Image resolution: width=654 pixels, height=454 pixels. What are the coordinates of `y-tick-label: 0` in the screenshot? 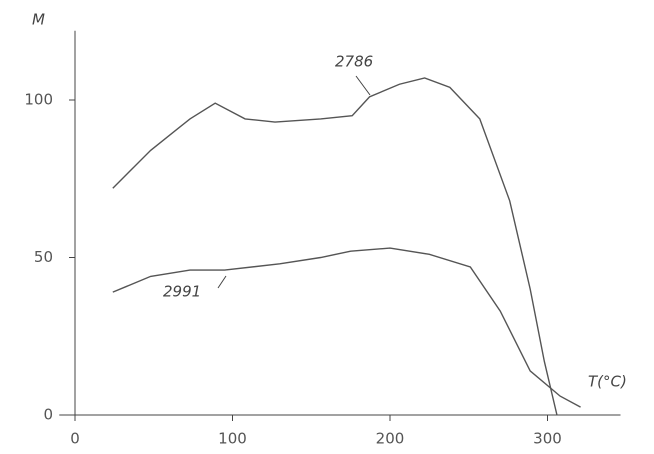 It's located at (48, 415).